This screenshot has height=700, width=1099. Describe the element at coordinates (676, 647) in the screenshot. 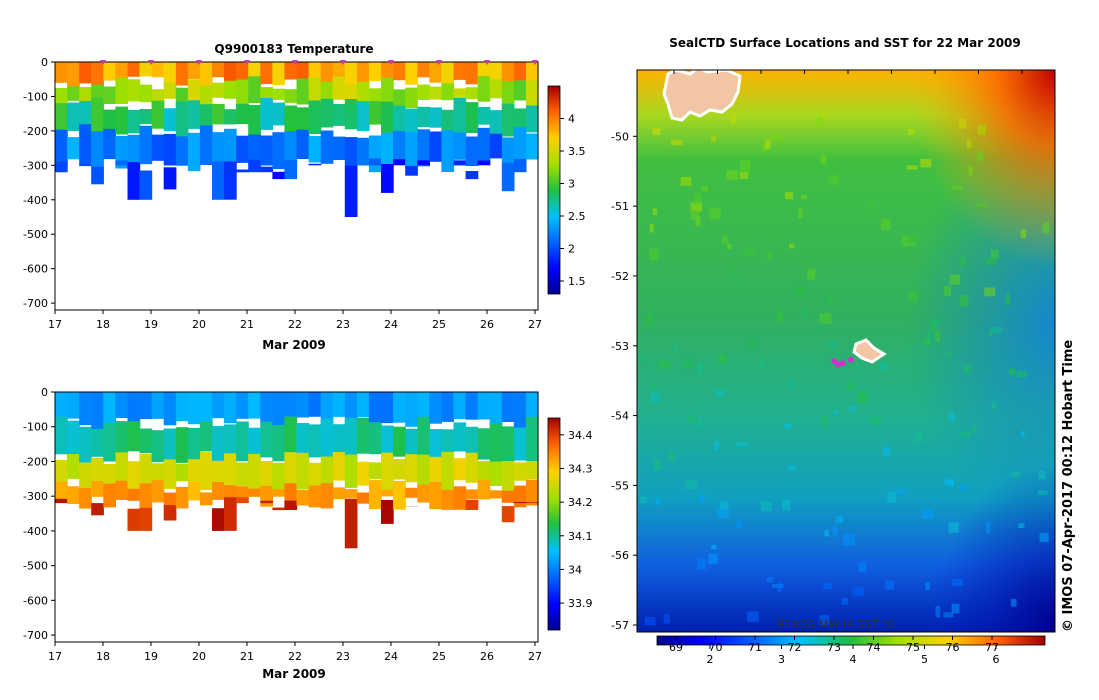

I see `colorbar-tick-label-f: 69` at that location.